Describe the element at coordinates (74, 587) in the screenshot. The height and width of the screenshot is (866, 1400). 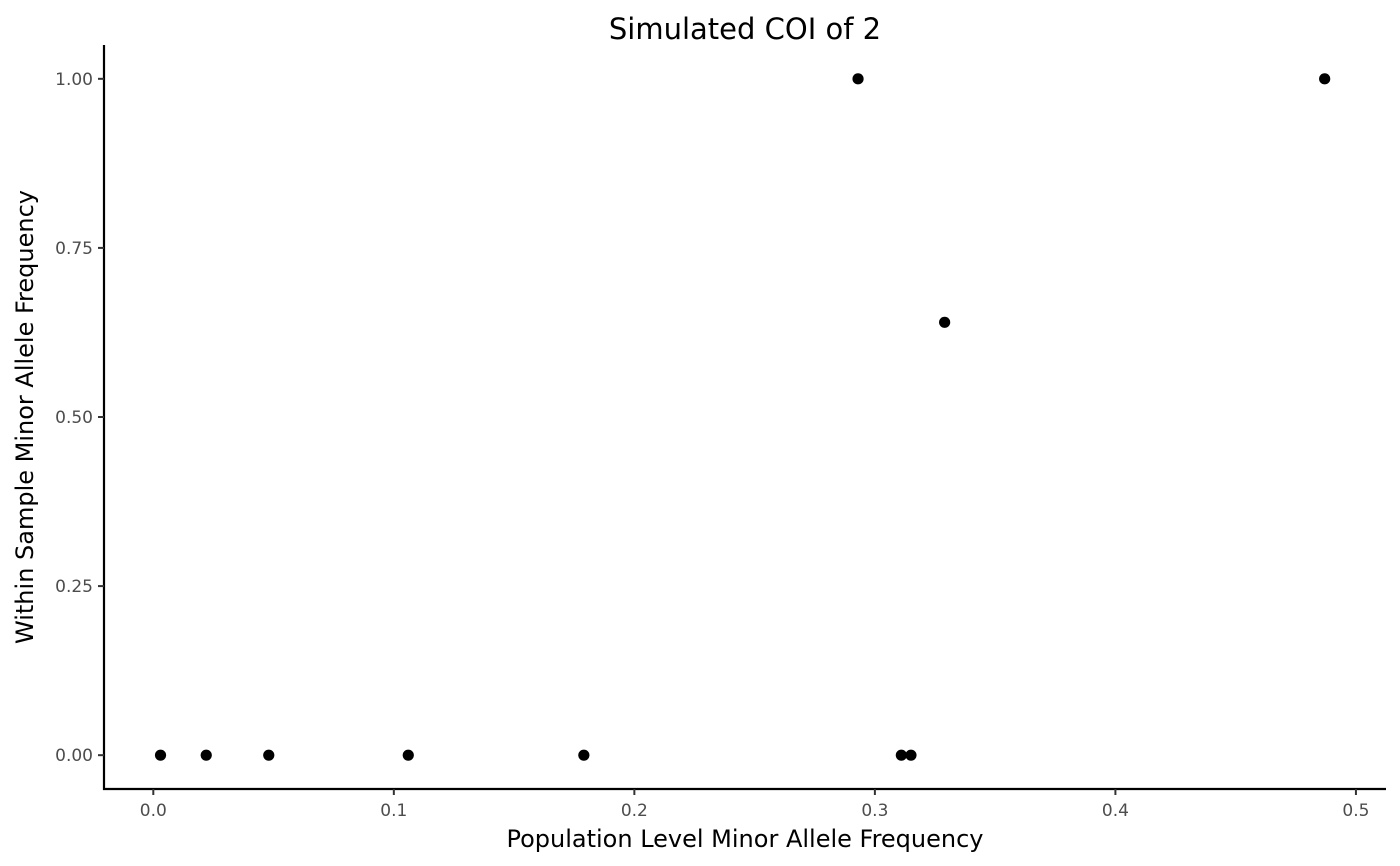
I see `y-tick-label: 0.25` at that location.